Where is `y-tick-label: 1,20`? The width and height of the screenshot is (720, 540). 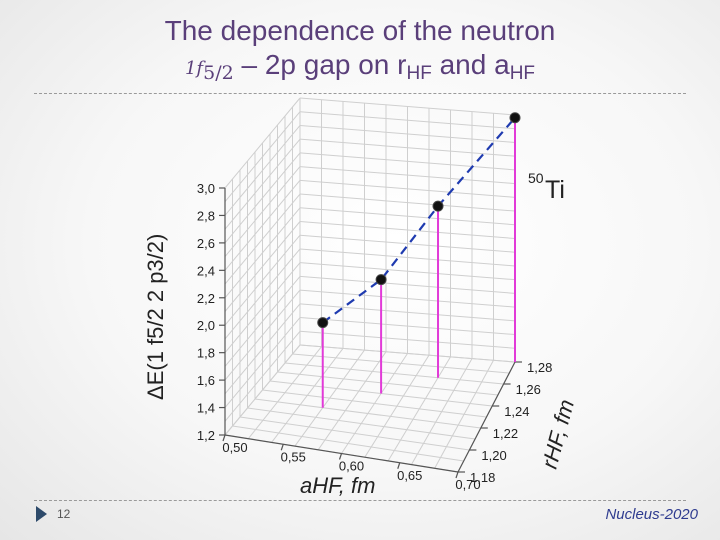
y-tick-label: 1,20 is located at coordinates (493, 455).